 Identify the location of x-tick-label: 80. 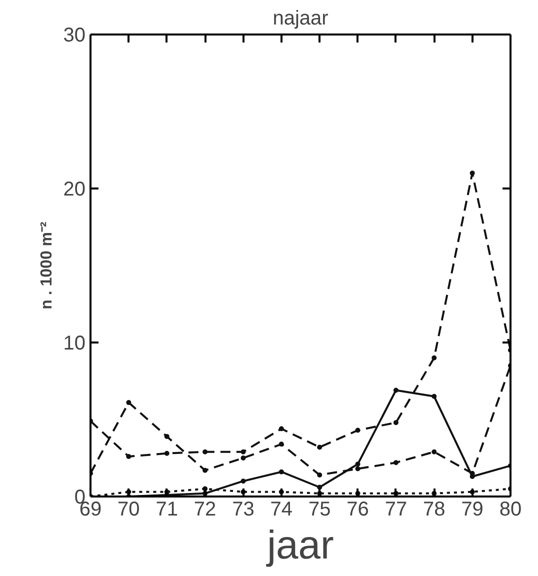
(510, 509).